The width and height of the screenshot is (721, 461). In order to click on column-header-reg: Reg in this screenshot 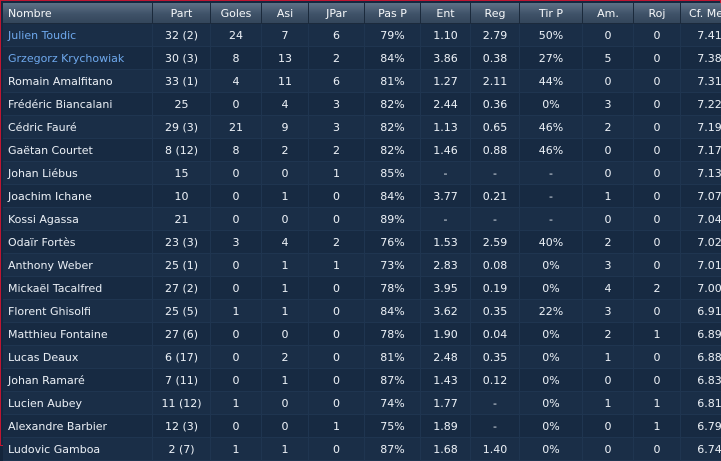, I will do `click(495, 13)`.